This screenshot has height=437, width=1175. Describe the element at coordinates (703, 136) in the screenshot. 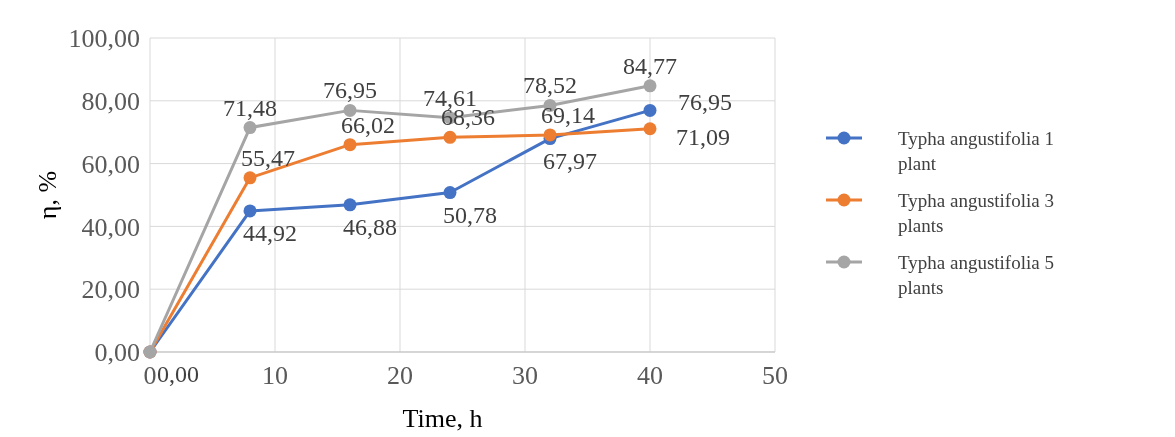

I see `data-label: 71,09` at that location.